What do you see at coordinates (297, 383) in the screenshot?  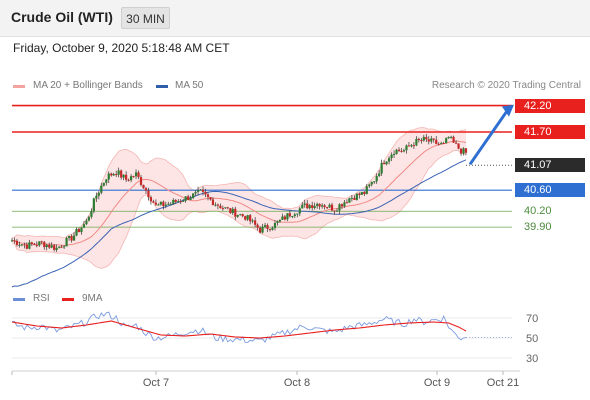 I see `x-tick-label: Oct 8` at bounding box center [297, 383].